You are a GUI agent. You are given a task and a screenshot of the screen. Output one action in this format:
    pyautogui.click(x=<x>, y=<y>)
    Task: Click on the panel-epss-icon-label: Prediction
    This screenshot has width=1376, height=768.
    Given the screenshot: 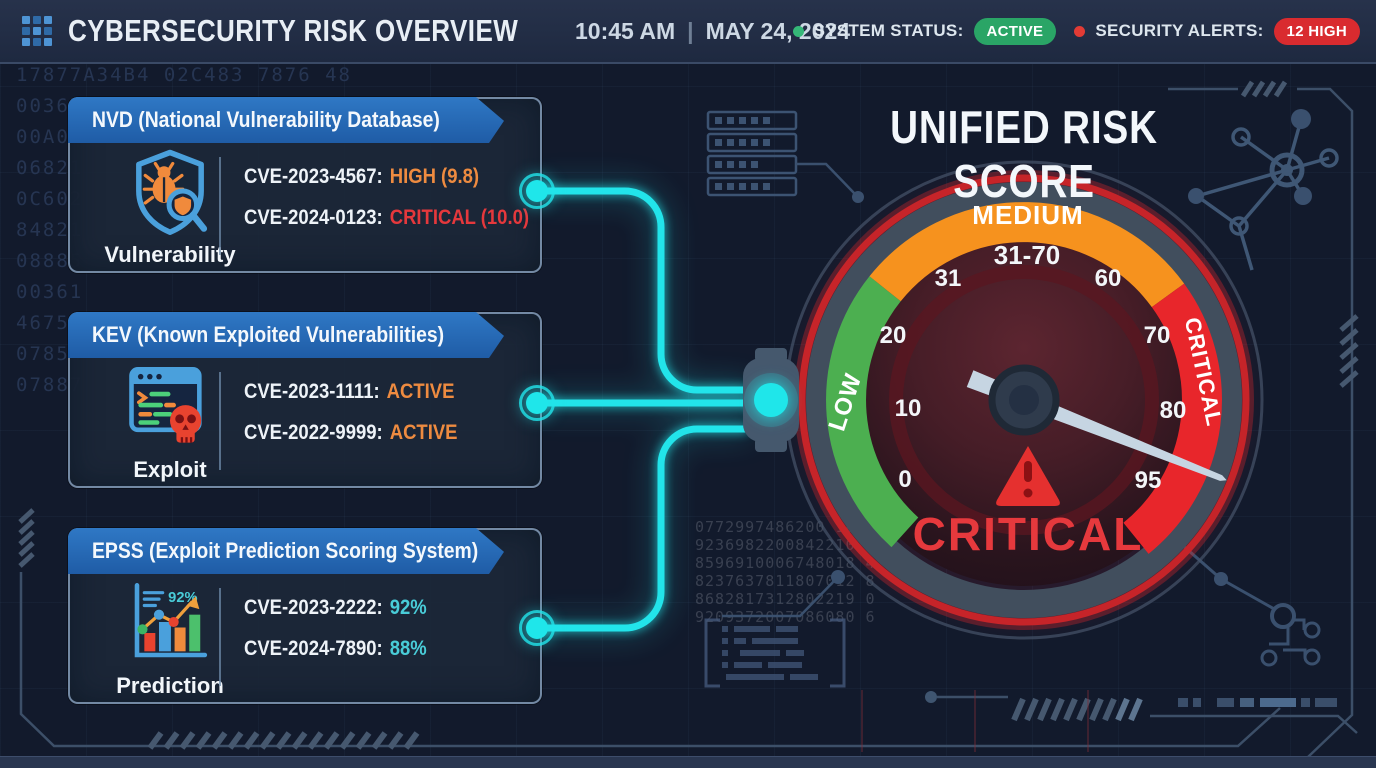 What is the action you would take?
    pyautogui.click(x=170, y=685)
    